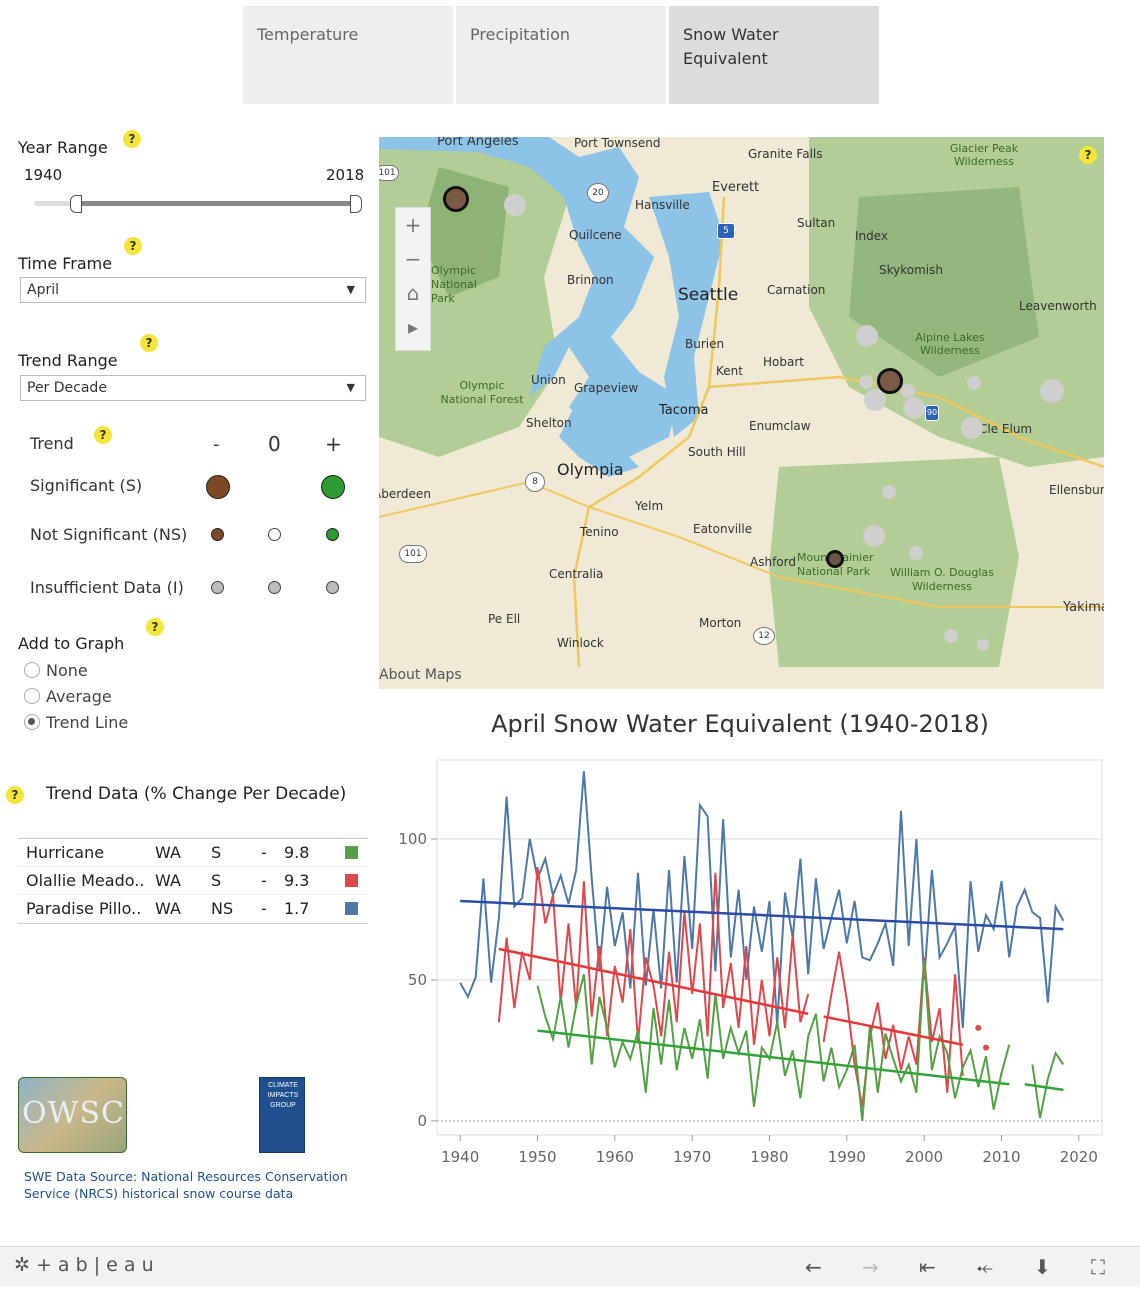 This screenshot has width=1140, height=1294. What do you see at coordinates (193, 388) in the screenshot?
I see `trend-range-dropdown: Per Decade ▼` at bounding box center [193, 388].